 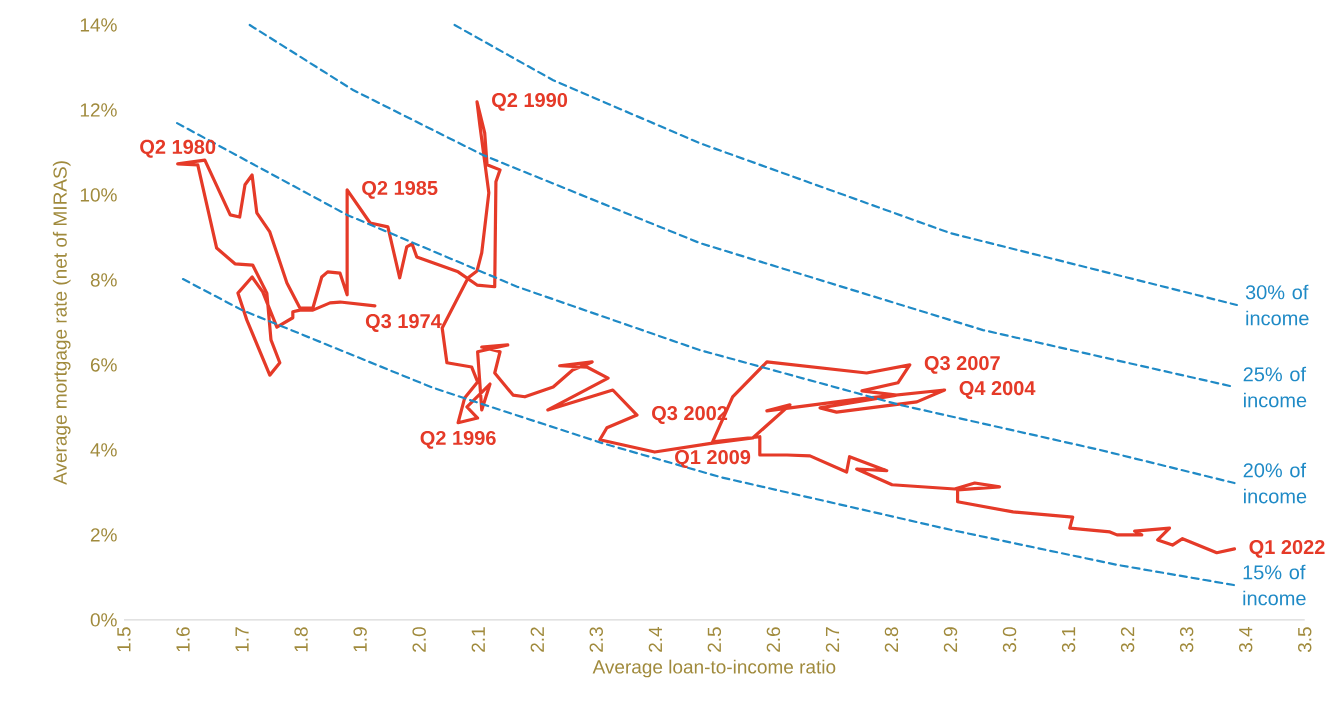 What do you see at coordinates (98, 195) in the screenshot?
I see `y-tick-label: 10%` at bounding box center [98, 195].